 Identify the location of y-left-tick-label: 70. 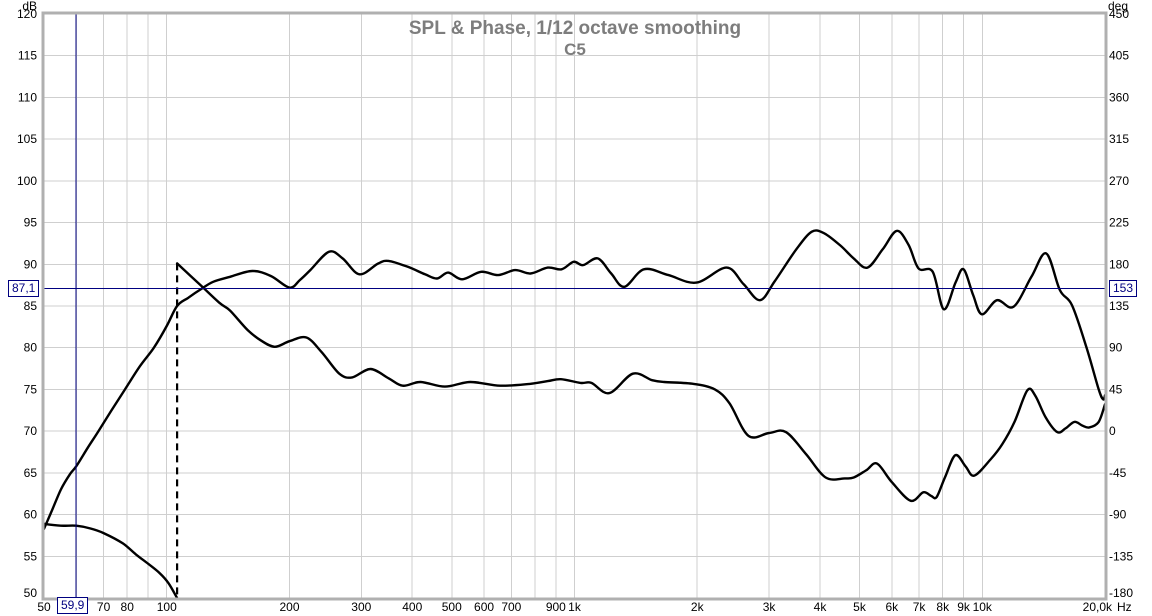
(31, 431).